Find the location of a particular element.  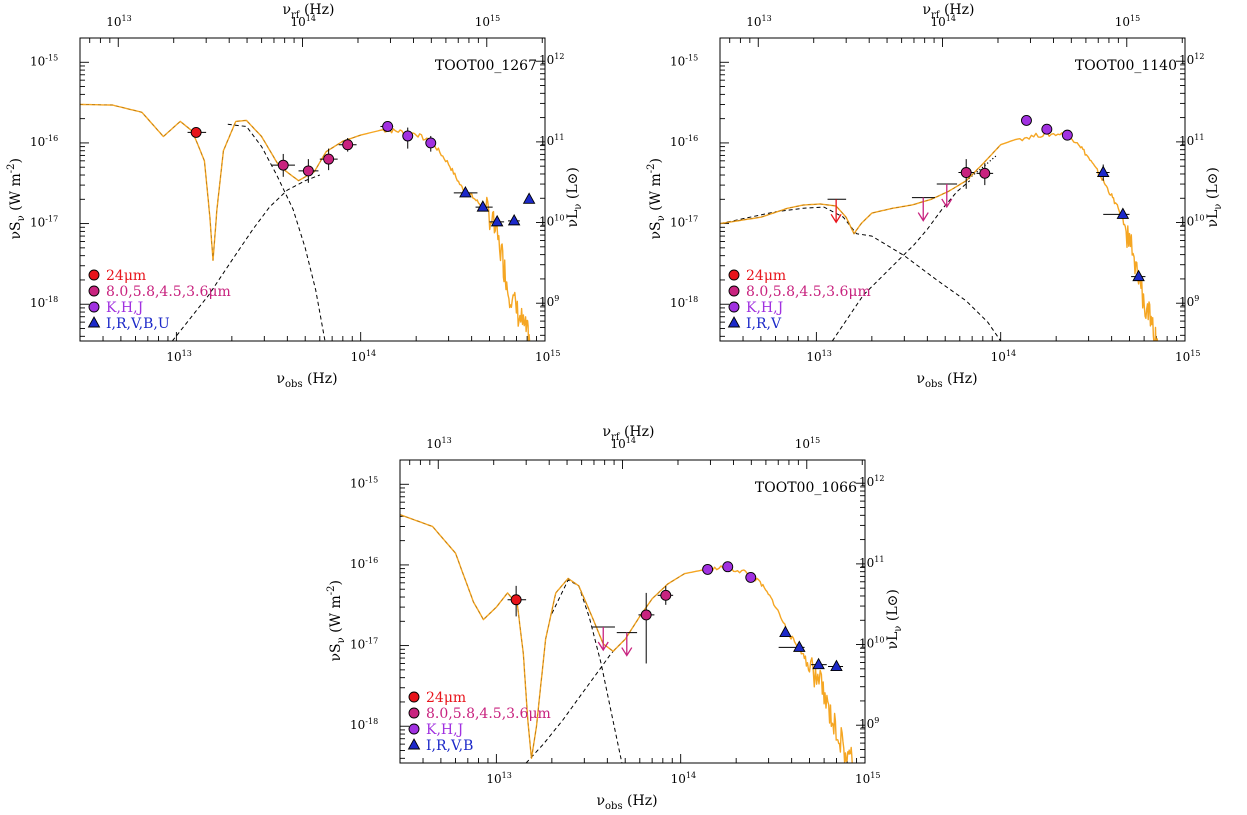

top-tick-label: 1013 is located at coordinates (758, 21).